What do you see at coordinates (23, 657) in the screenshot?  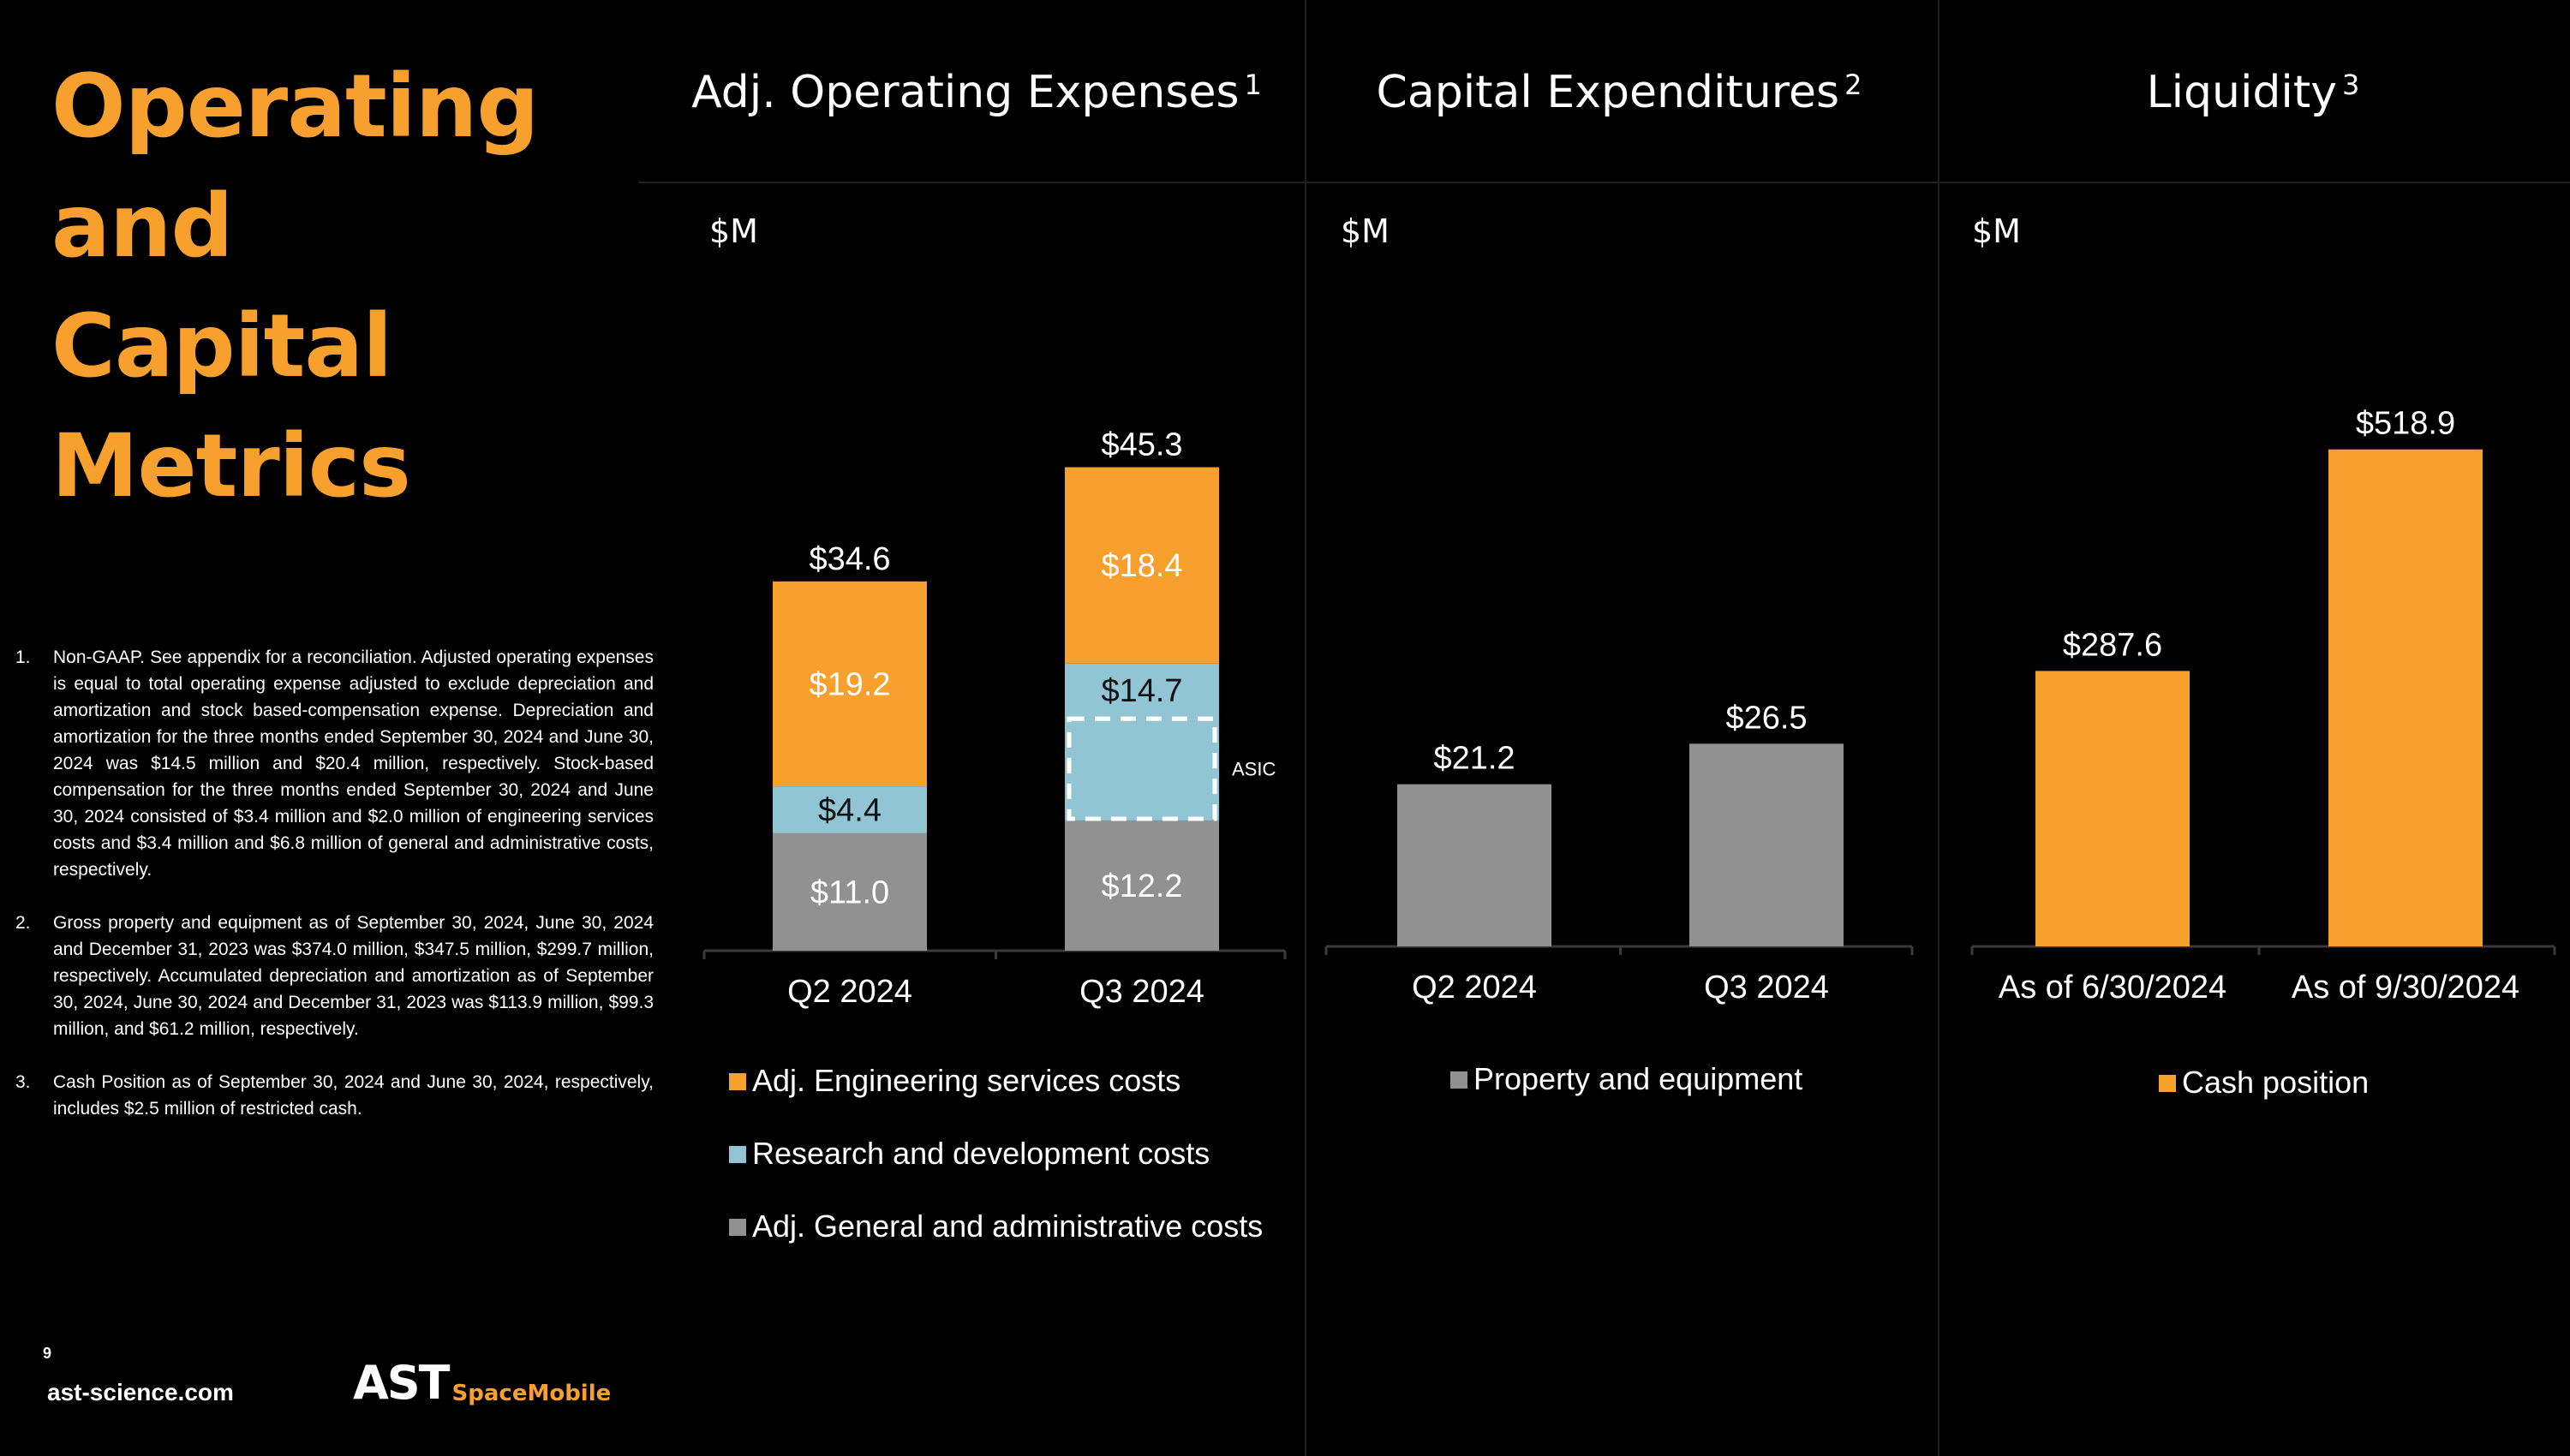 I see `footnote-number: 1.` at bounding box center [23, 657].